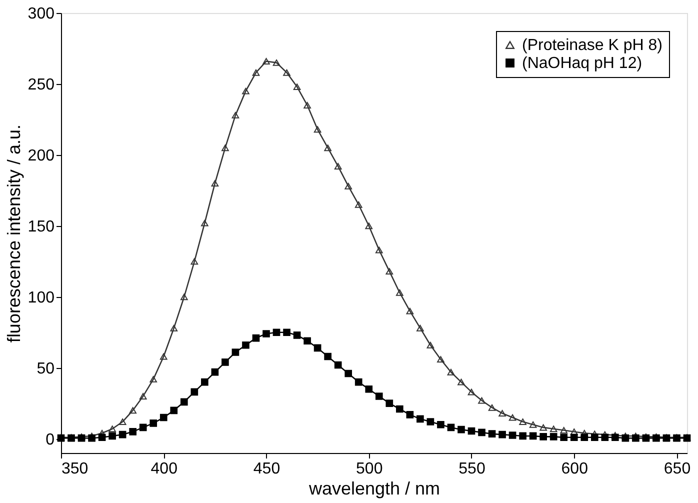 This screenshot has height=503, width=698. I want to click on y-tick-label: 250, so click(41, 85).